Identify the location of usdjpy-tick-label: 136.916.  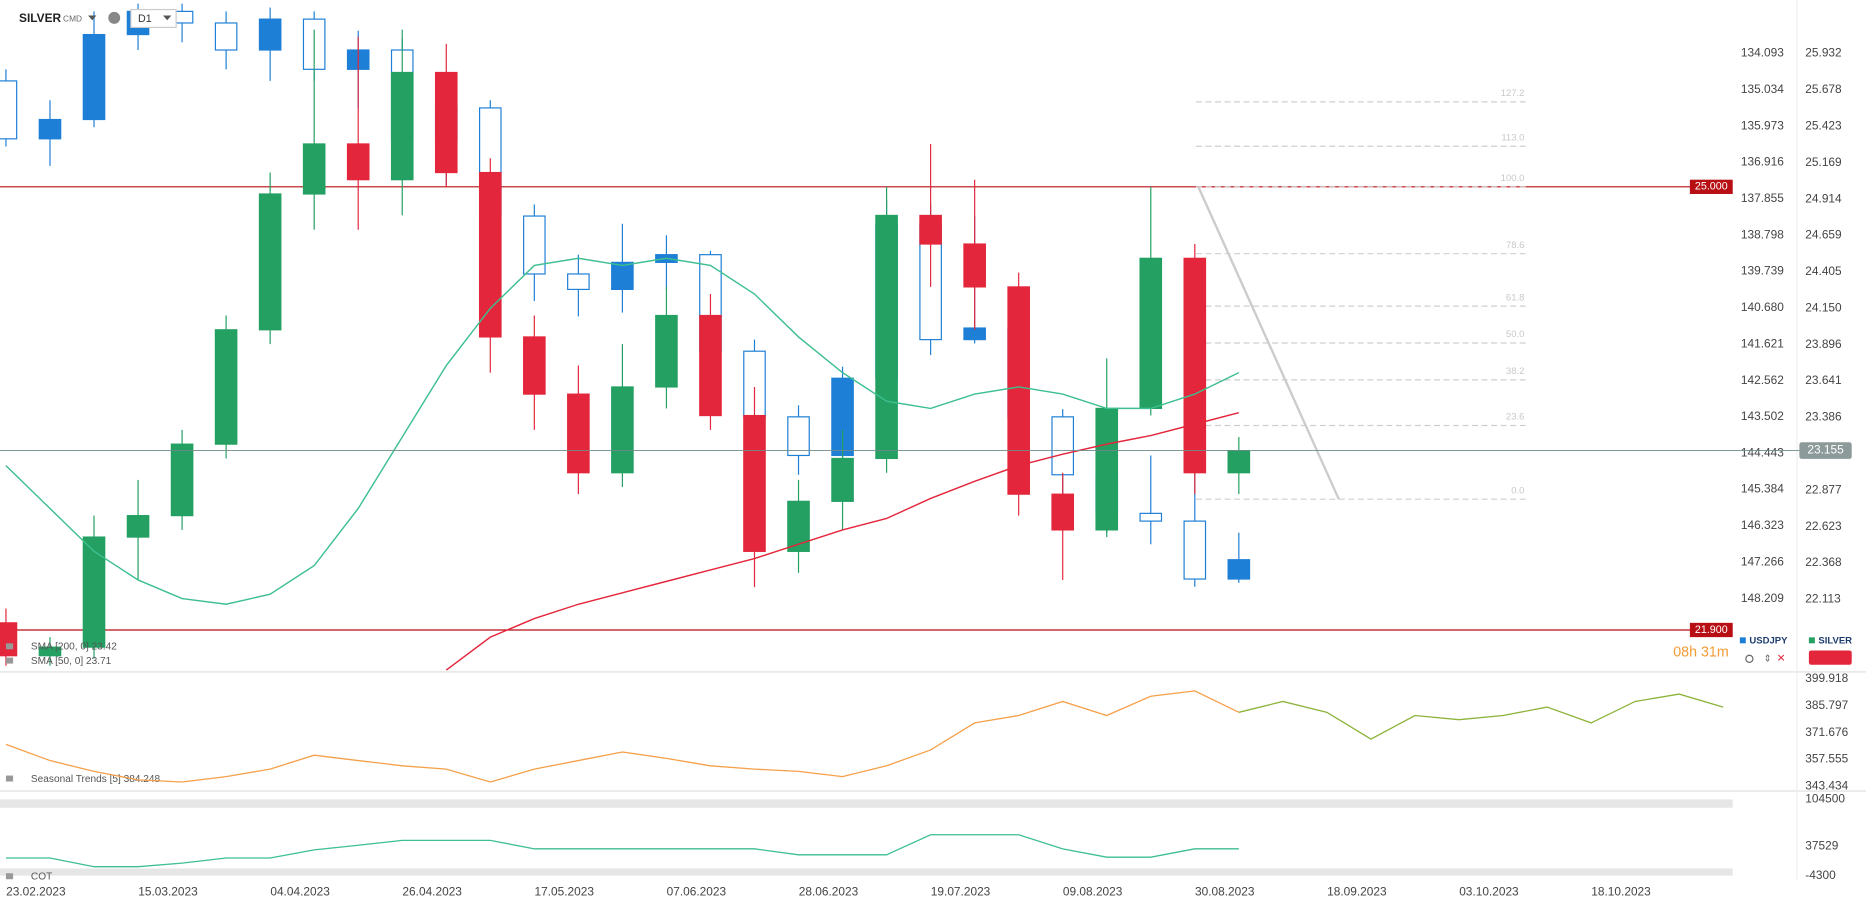
(1762, 162).